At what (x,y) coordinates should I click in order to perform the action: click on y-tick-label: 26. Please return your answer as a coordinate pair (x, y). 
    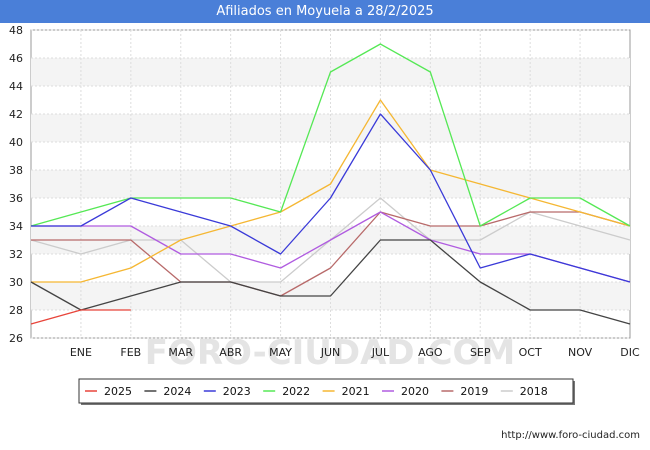
    Looking at the image, I should click on (16, 338).